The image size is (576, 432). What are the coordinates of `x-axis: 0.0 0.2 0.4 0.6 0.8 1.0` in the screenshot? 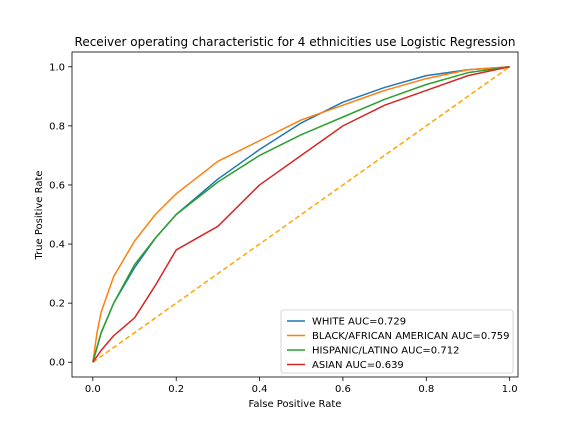 It's located at (301, 386).